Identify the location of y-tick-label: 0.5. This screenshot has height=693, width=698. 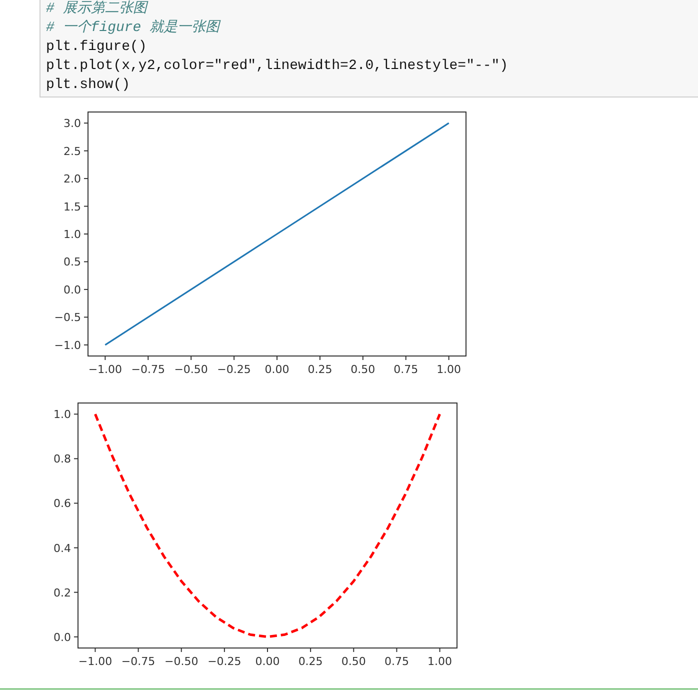
(72, 262).